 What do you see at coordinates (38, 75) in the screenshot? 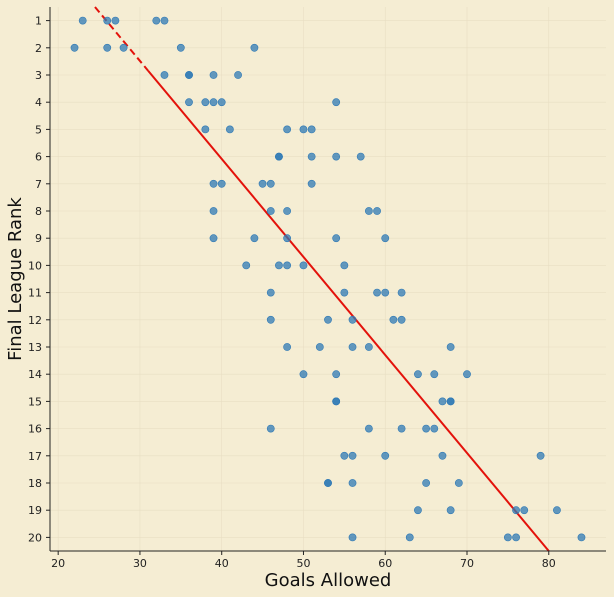
I see `y-tick-label: 3` at bounding box center [38, 75].